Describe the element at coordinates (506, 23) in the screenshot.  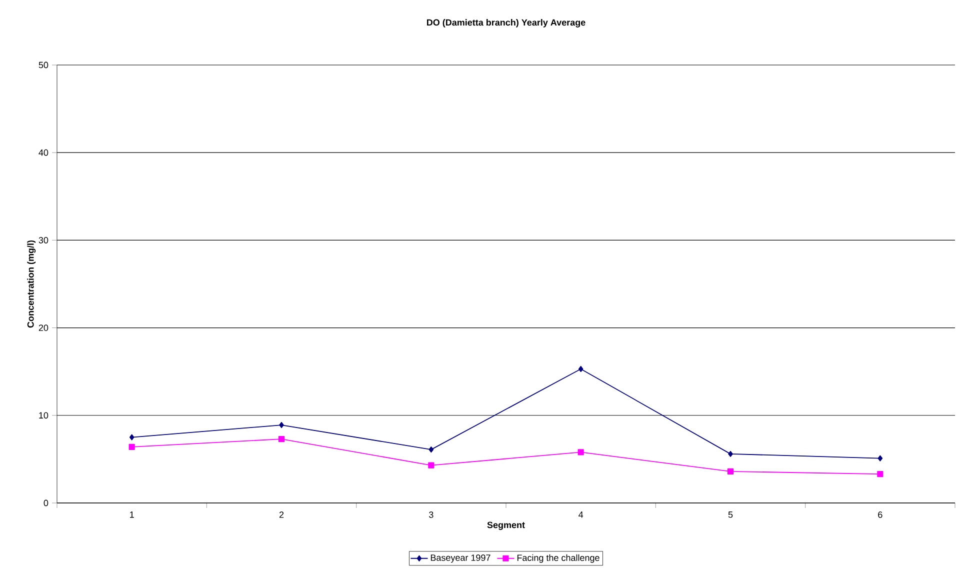
I see `chart-title: DO (Damietta branch) Yearly Average` at that location.